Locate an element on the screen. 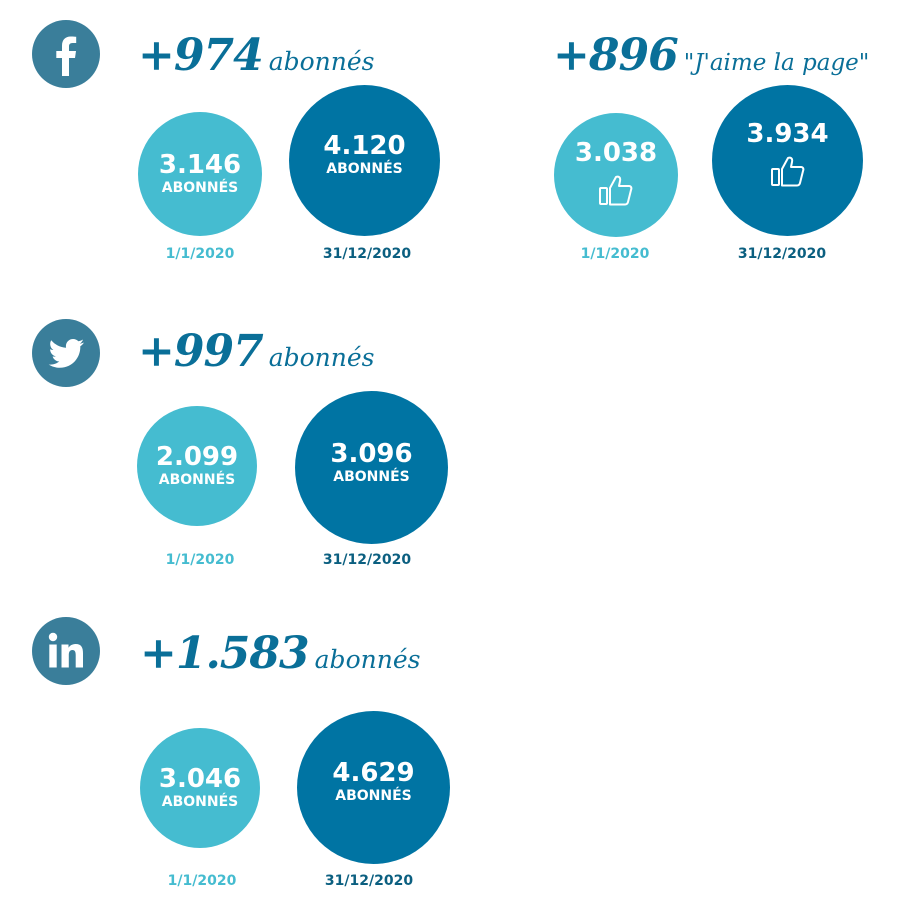  headline-value: +997 is located at coordinates (201, 351).